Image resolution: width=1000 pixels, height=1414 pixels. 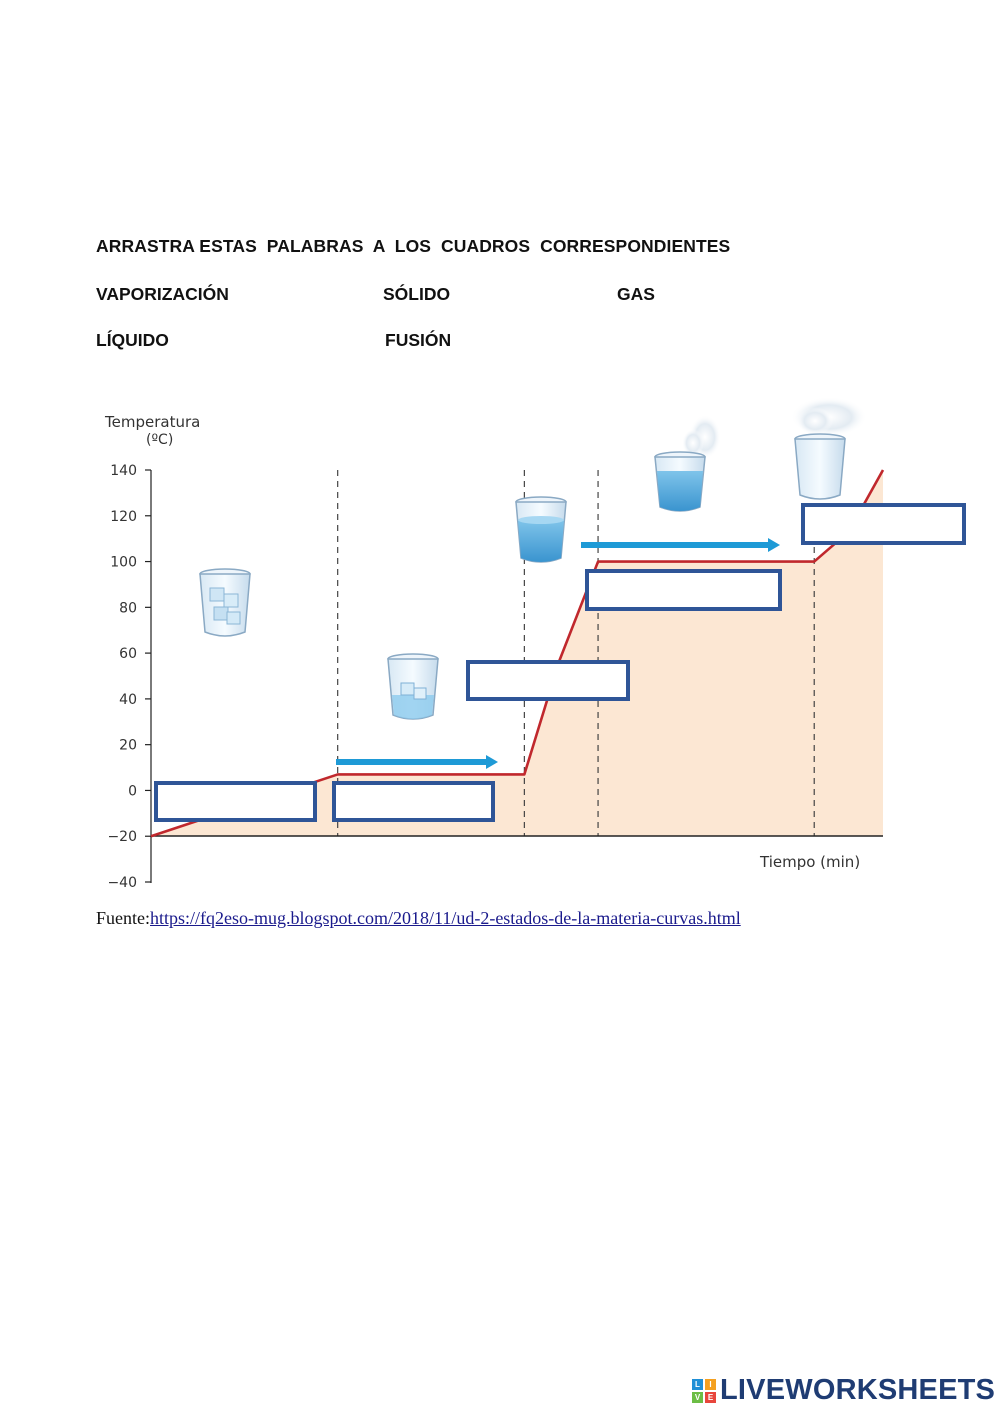 What do you see at coordinates (680, 545) in the screenshot?
I see `boiling-arrow` at bounding box center [680, 545].